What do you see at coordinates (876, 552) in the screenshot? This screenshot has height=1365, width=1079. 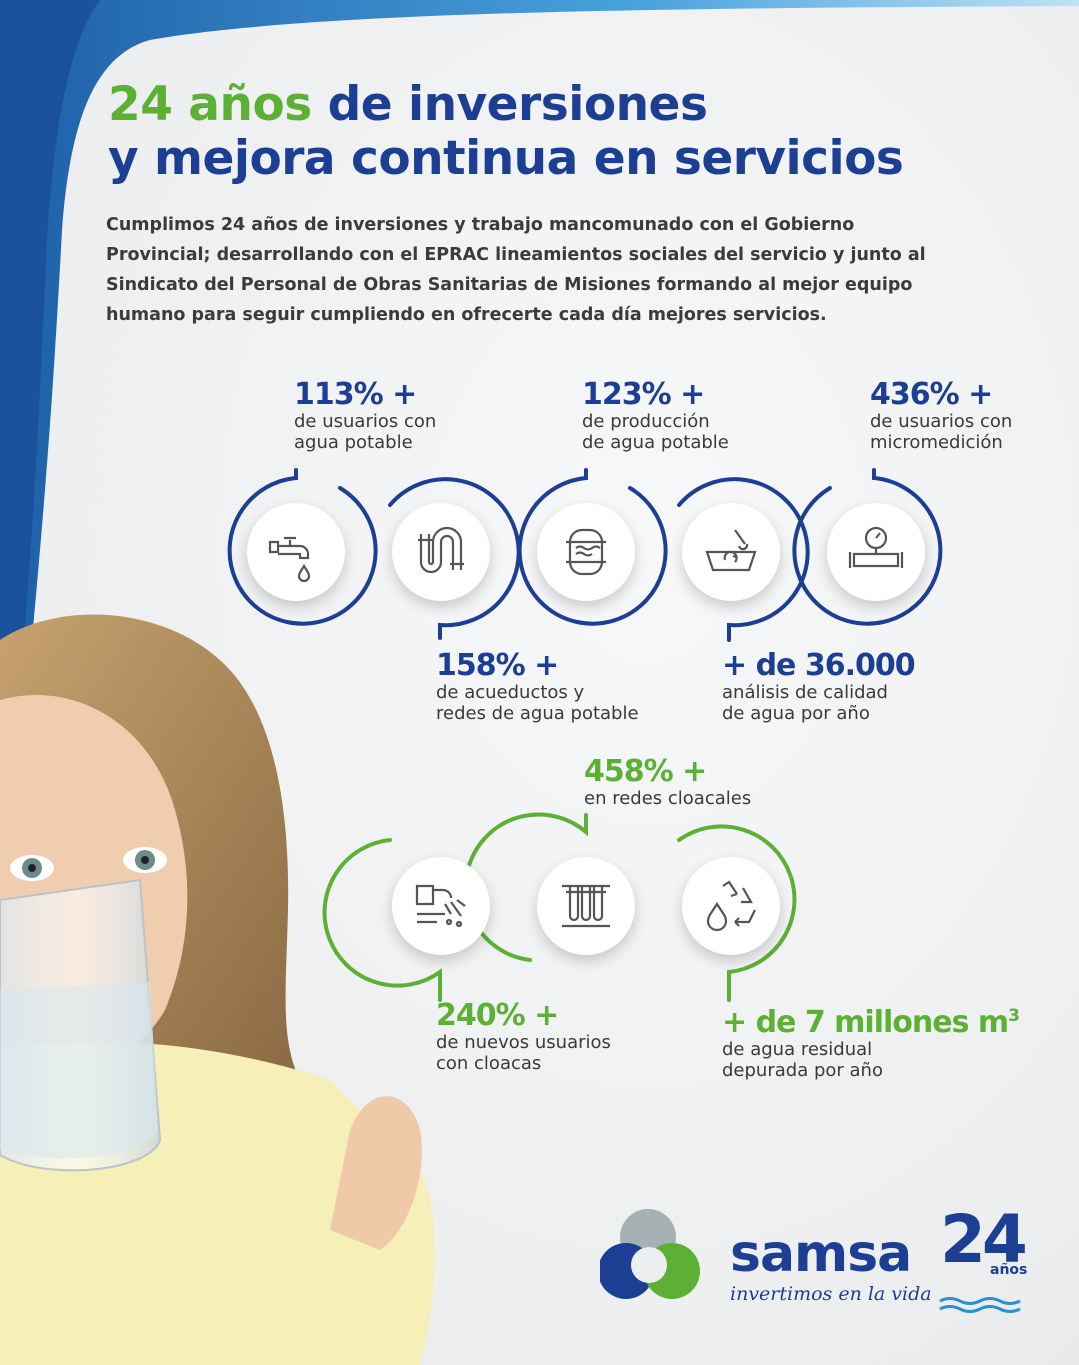 I see `water-meter-icon` at bounding box center [876, 552].